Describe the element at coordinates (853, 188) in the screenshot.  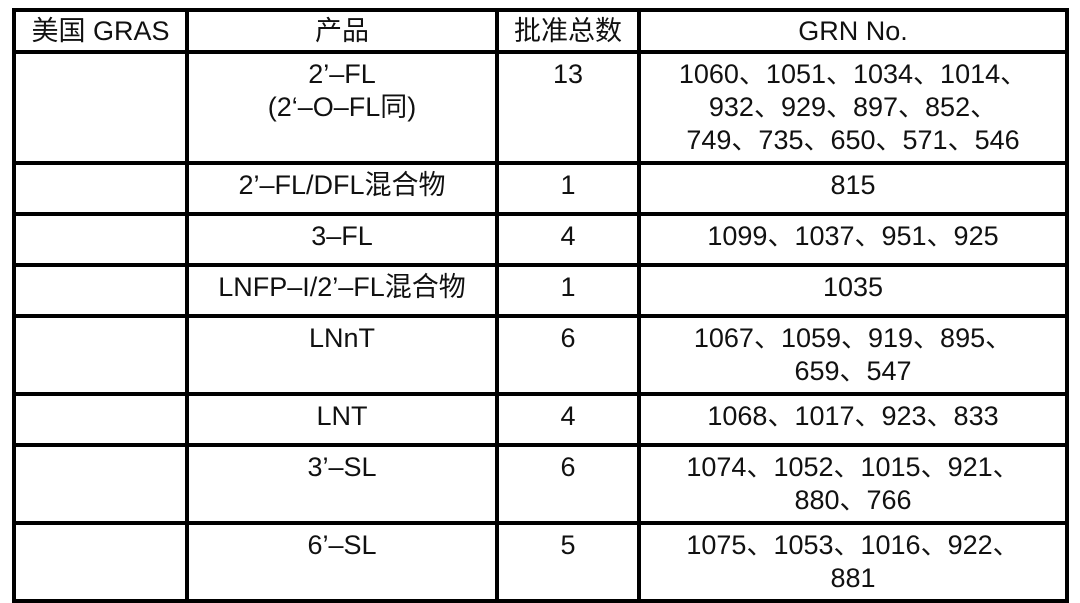
I see `cell-grn: 815` at that location.